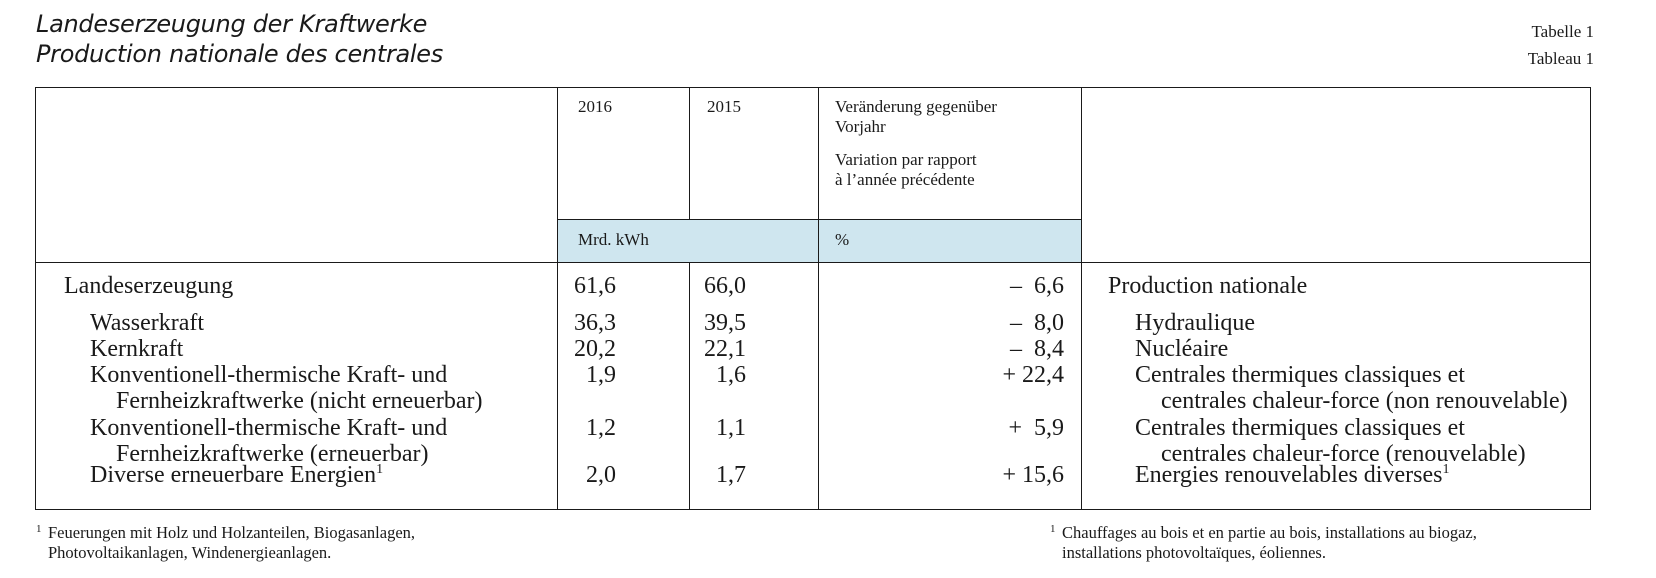 The image size is (1656, 578). What do you see at coordinates (916, 106) in the screenshot?
I see `header-change-german-1: Veränderung gegenüber` at bounding box center [916, 106].